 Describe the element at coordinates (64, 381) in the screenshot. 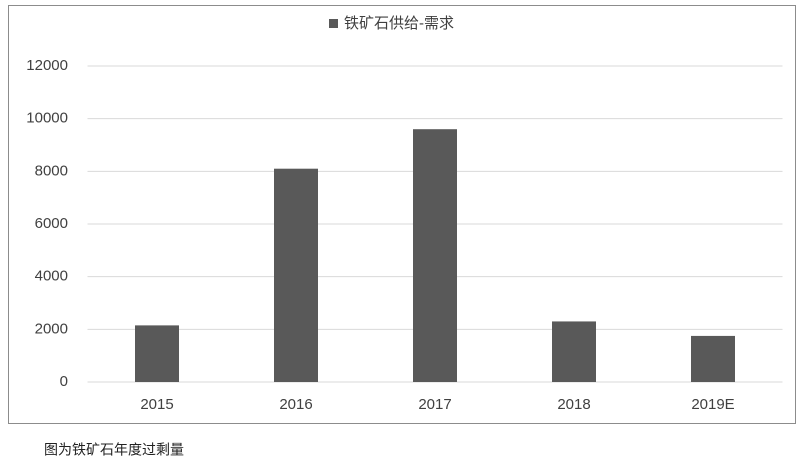

I see `y-tick-label: 0` at that location.